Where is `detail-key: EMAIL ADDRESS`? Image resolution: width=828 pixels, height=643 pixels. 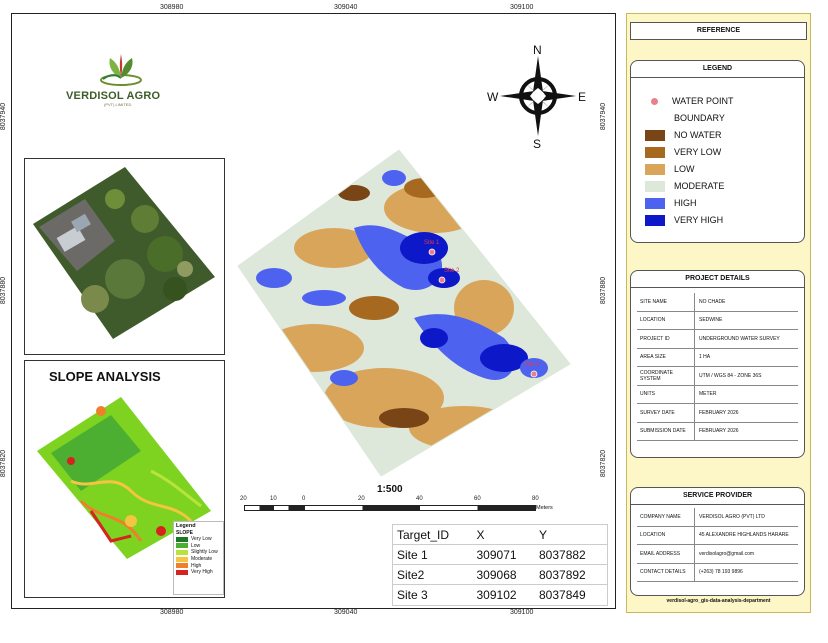 detail-key: EMAIL ADDRESS is located at coordinates (666, 554).